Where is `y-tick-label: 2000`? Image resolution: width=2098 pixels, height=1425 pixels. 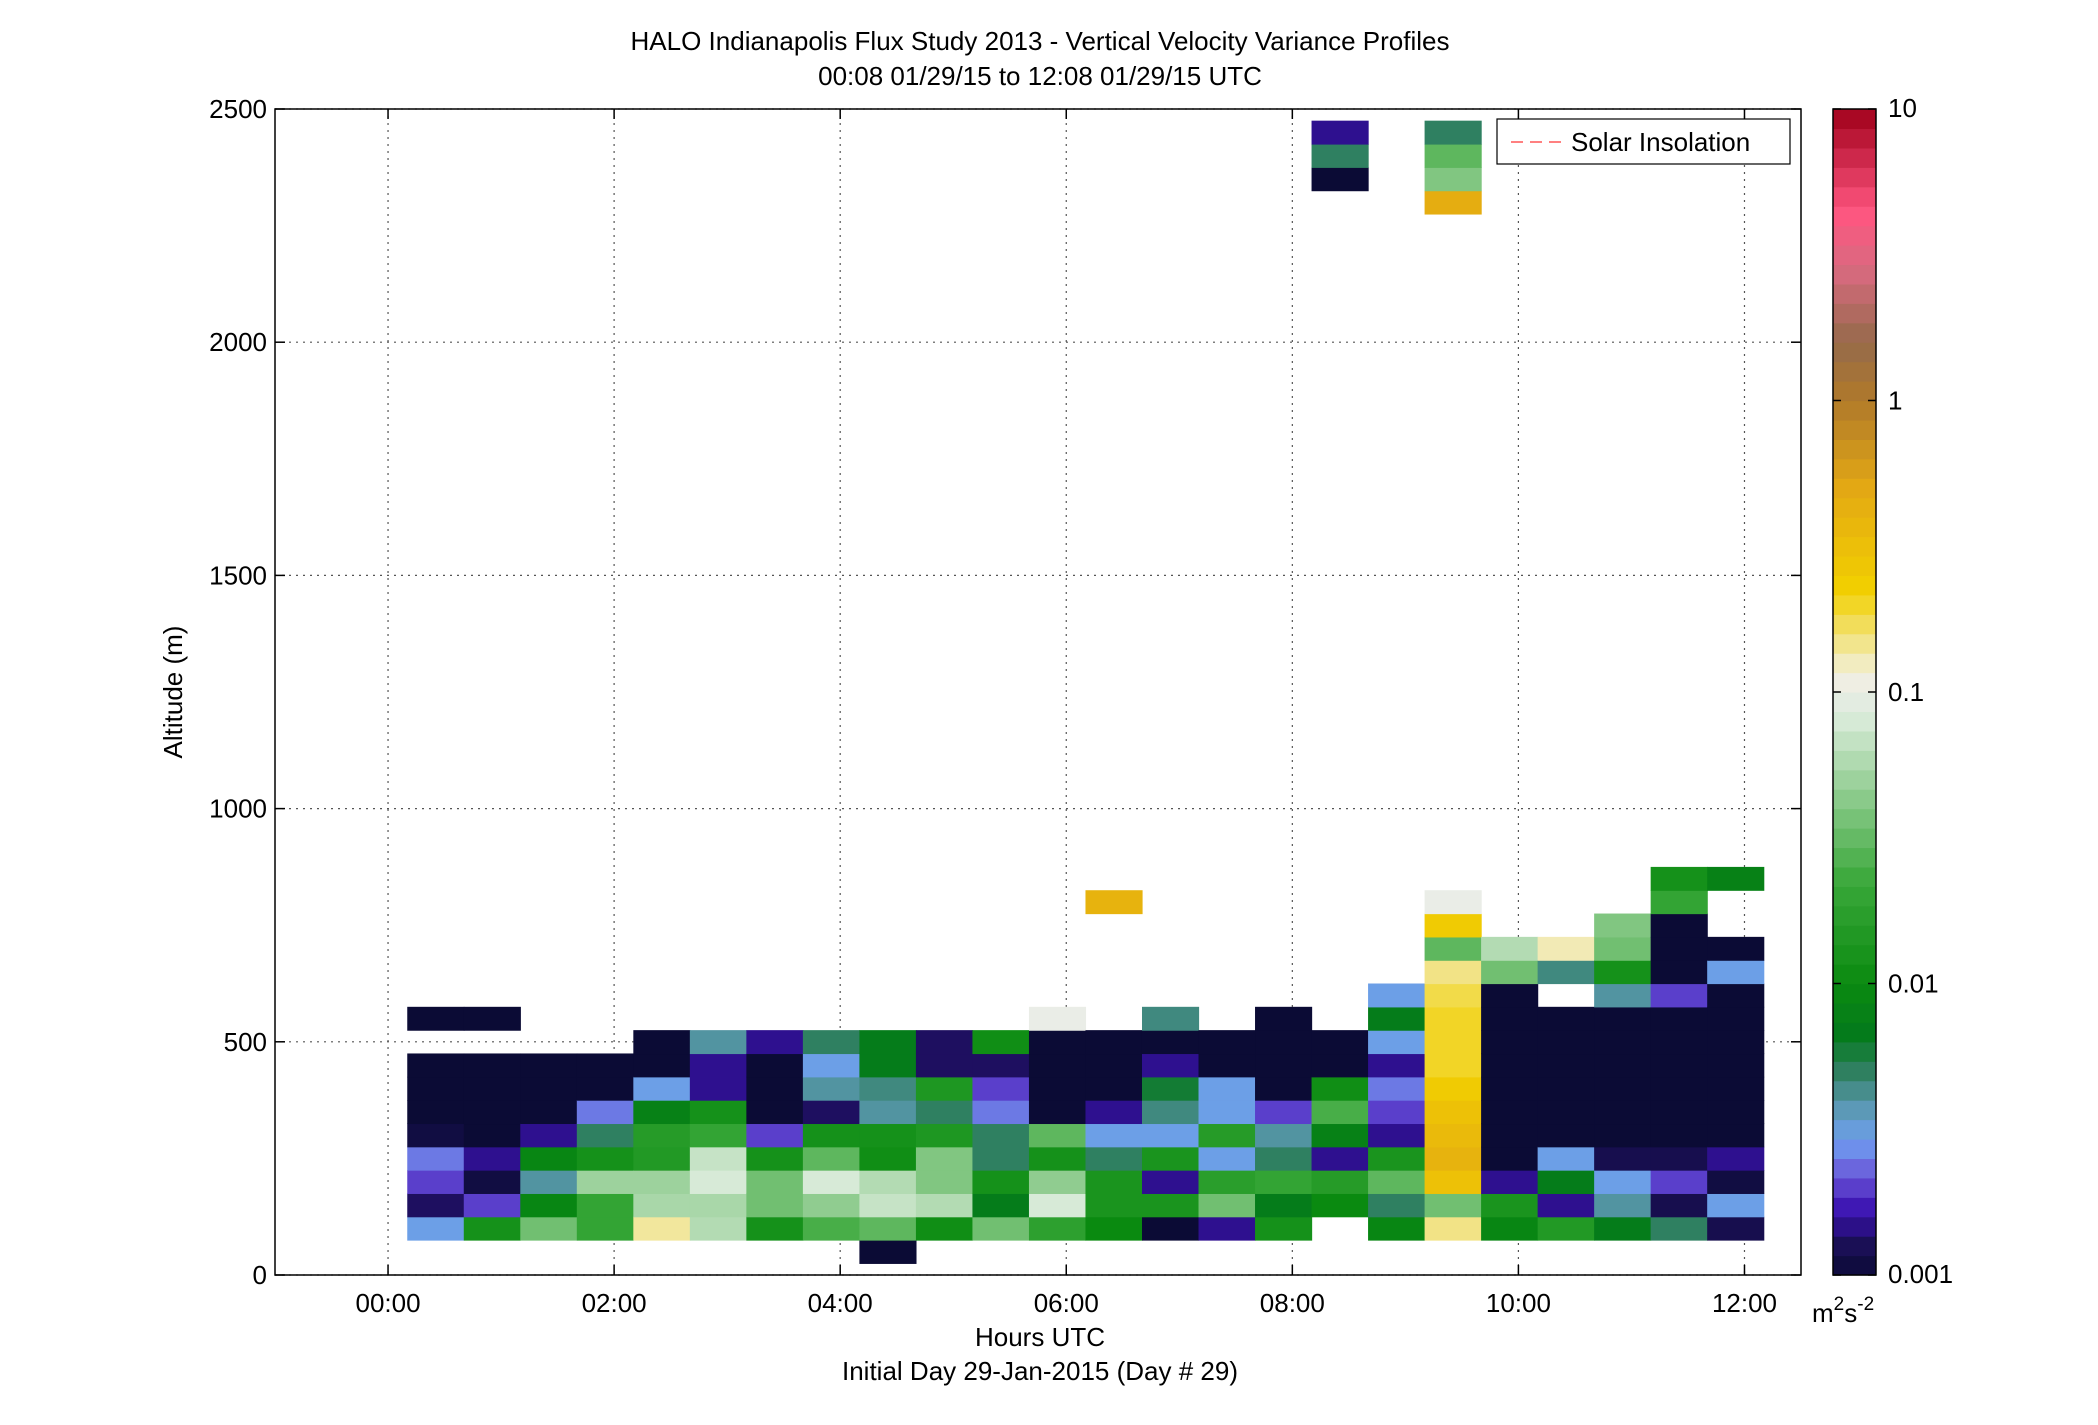 y-tick-label: 2000 is located at coordinates (238, 342).